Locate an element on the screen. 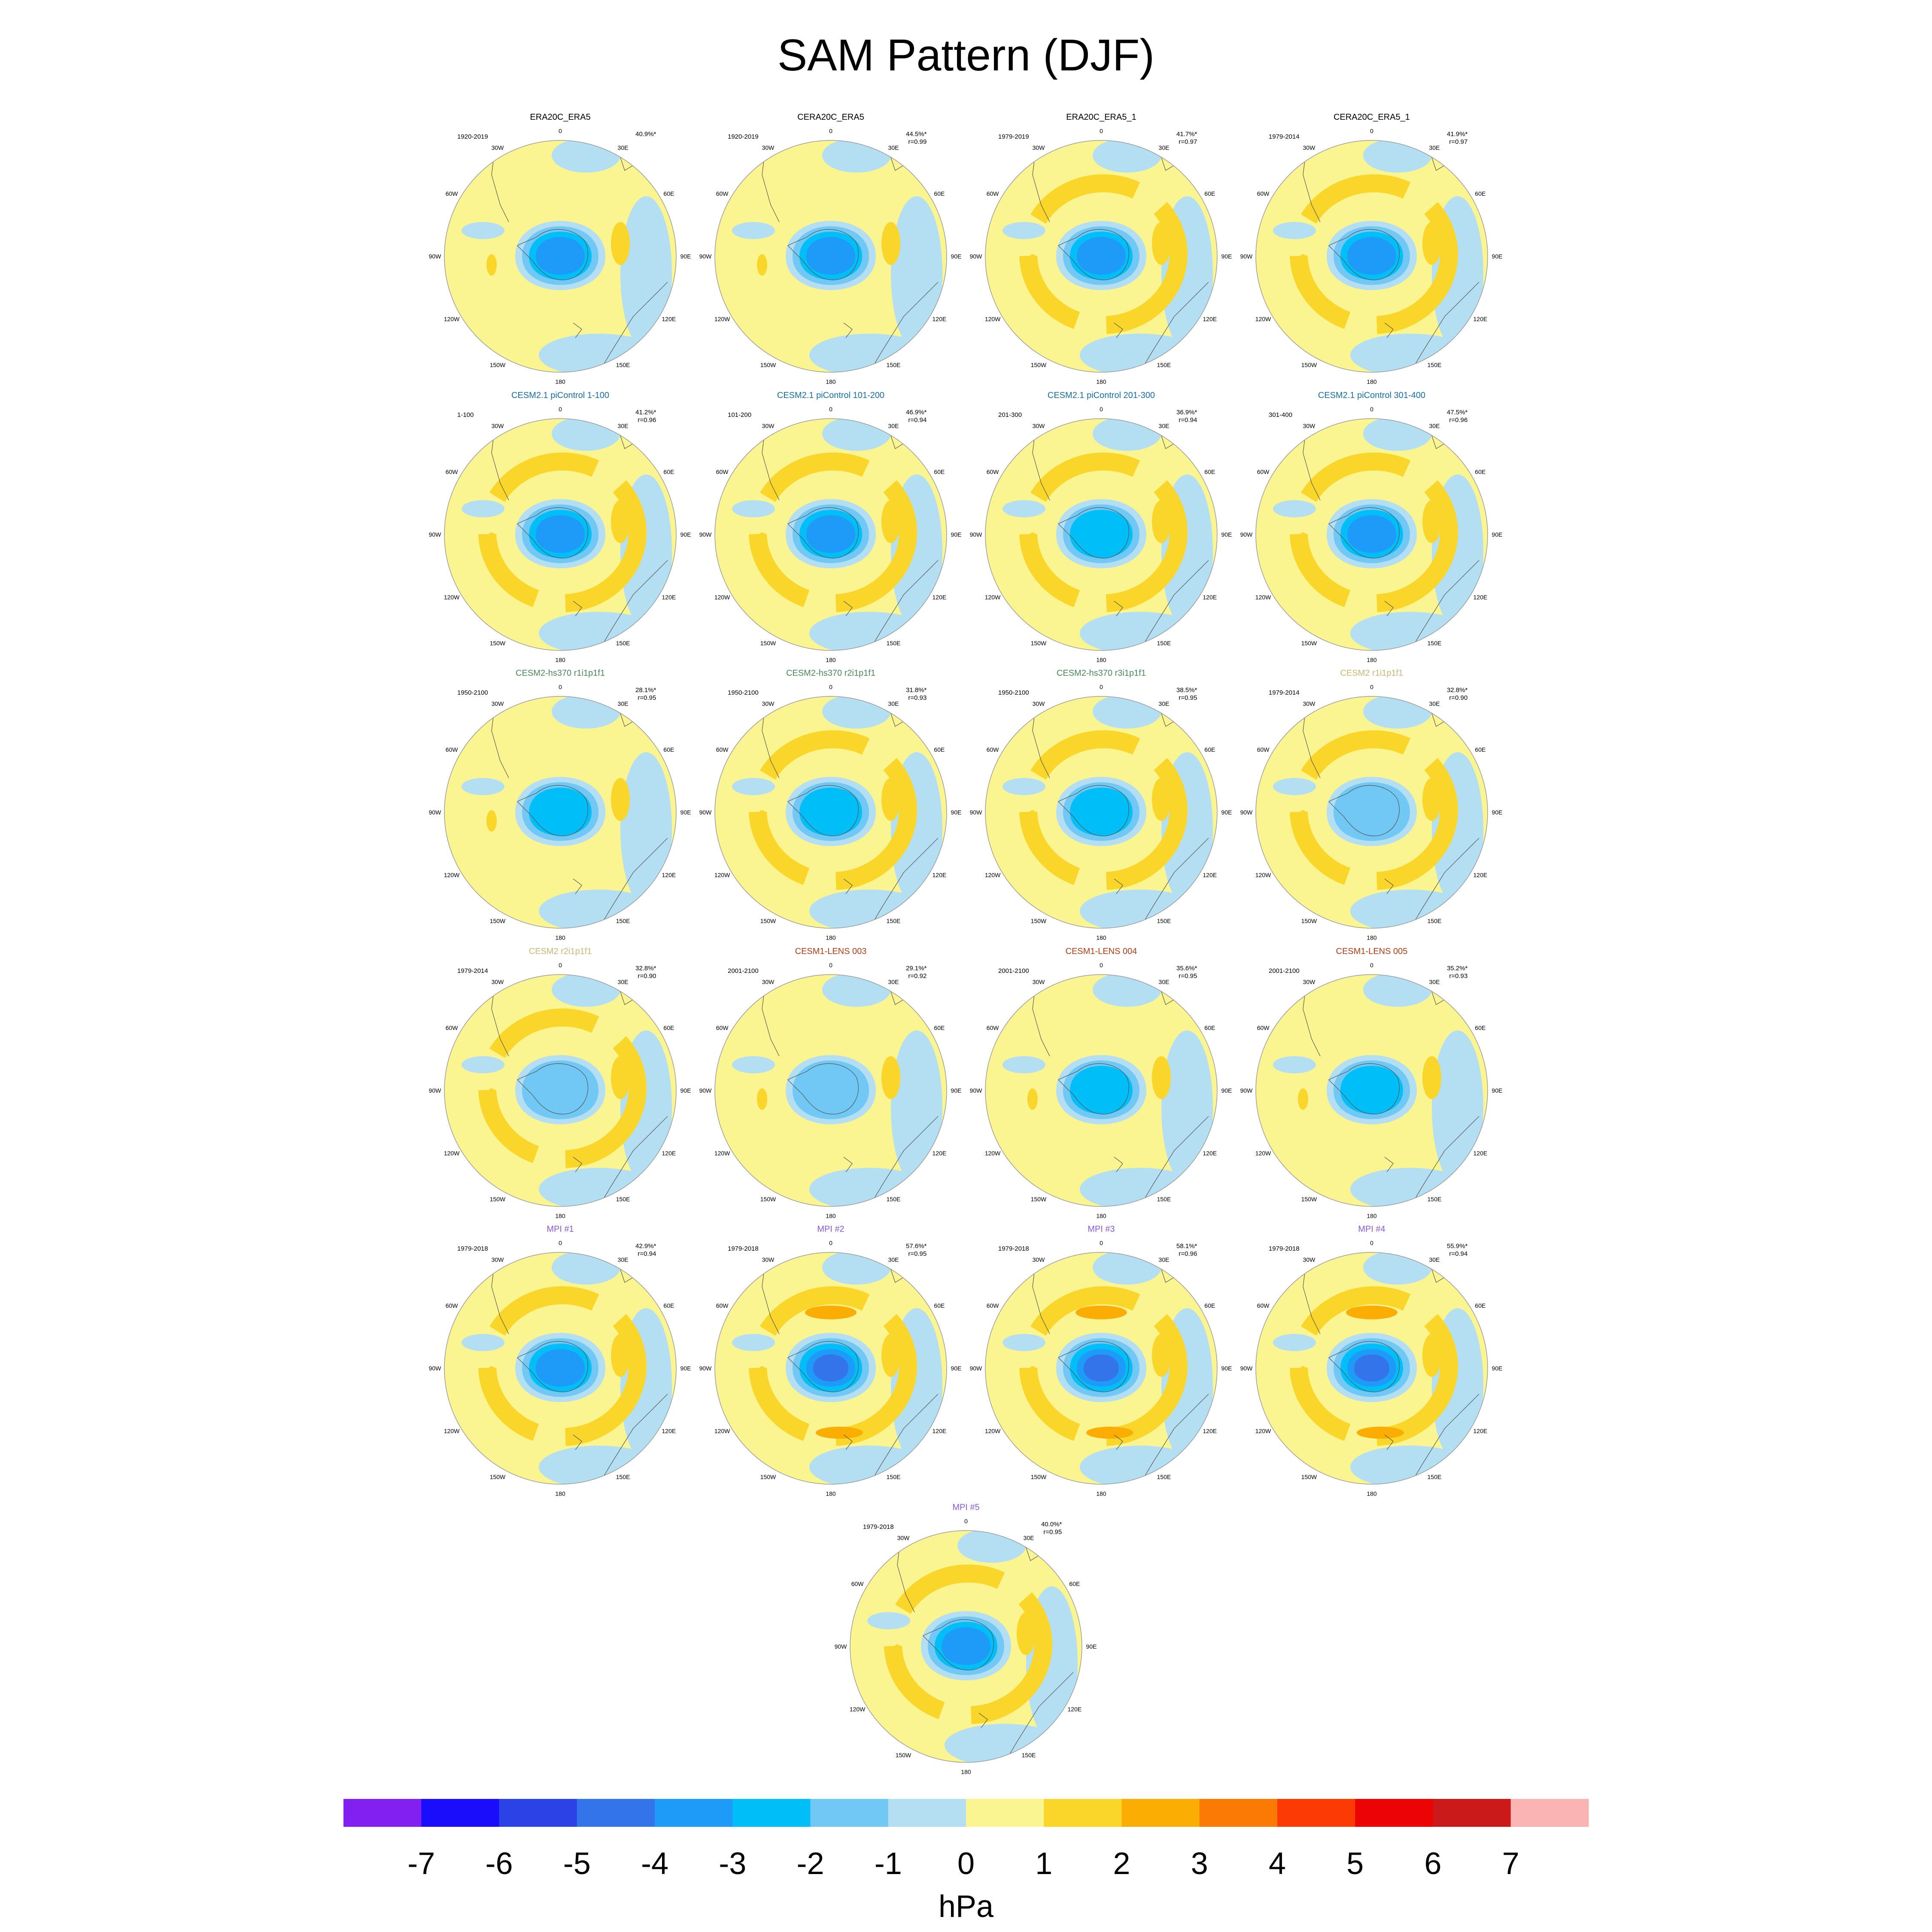 The image size is (1932, 1932). panel-title: CESM2.1 piControl 1-100 is located at coordinates (560, 396).